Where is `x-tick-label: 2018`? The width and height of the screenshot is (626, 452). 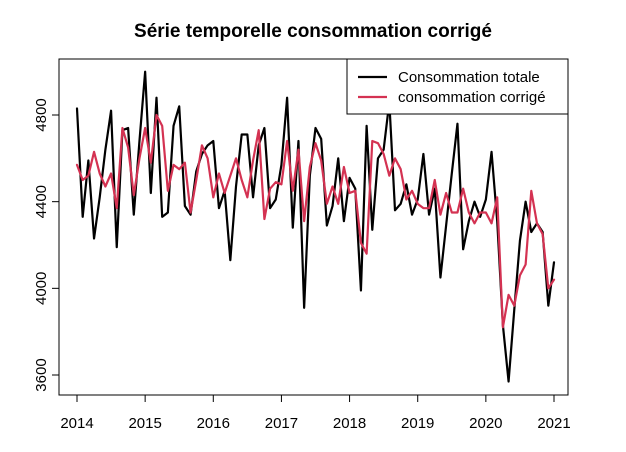 x-tick-label: 2018 is located at coordinates (349, 423).